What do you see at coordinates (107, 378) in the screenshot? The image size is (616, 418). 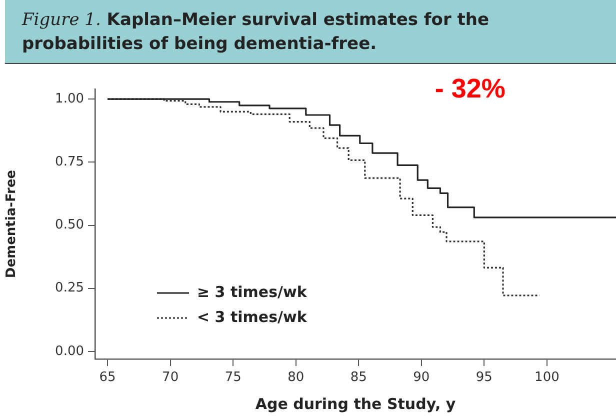 I see `x-tick-label: 65` at bounding box center [107, 378].